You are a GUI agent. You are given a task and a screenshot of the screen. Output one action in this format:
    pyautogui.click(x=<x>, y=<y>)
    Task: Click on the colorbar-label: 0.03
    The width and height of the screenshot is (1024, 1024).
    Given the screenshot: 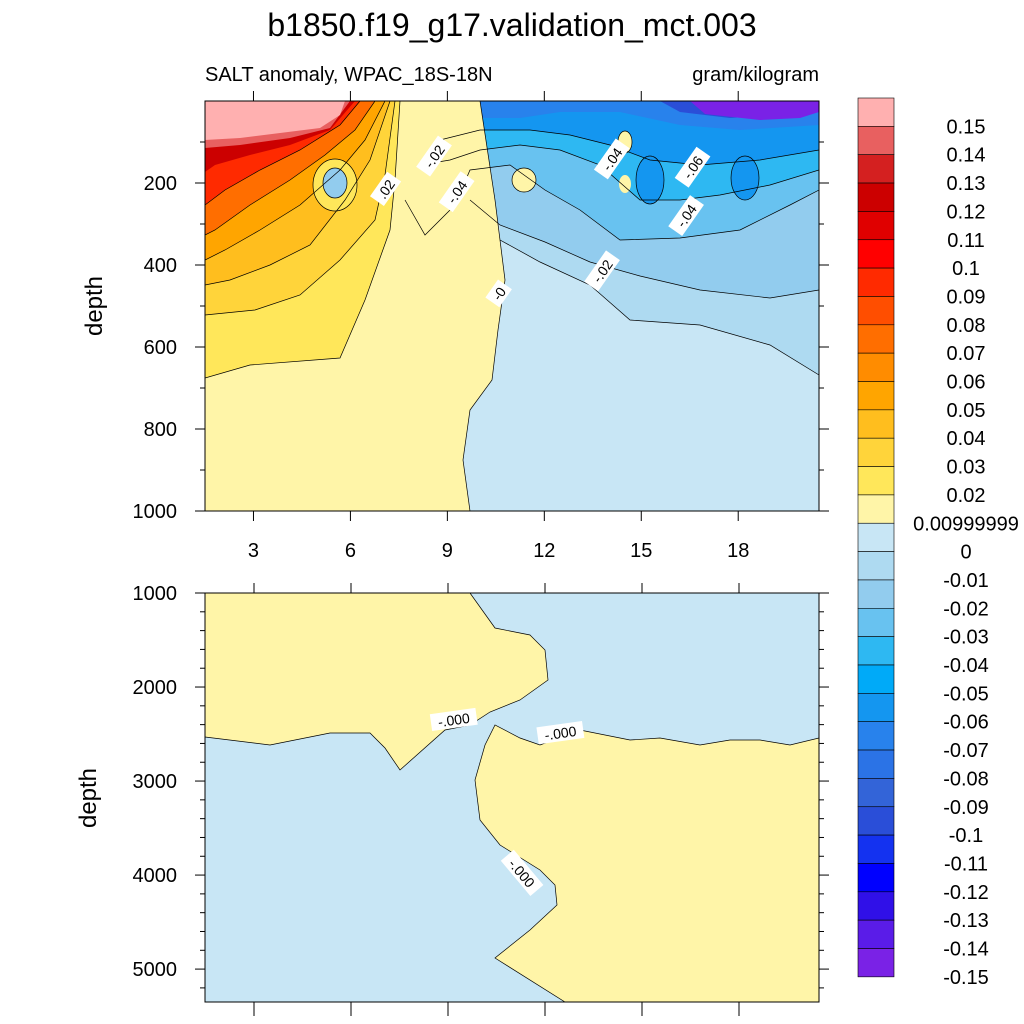 What is the action you would take?
    pyautogui.click(x=966, y=468)
    